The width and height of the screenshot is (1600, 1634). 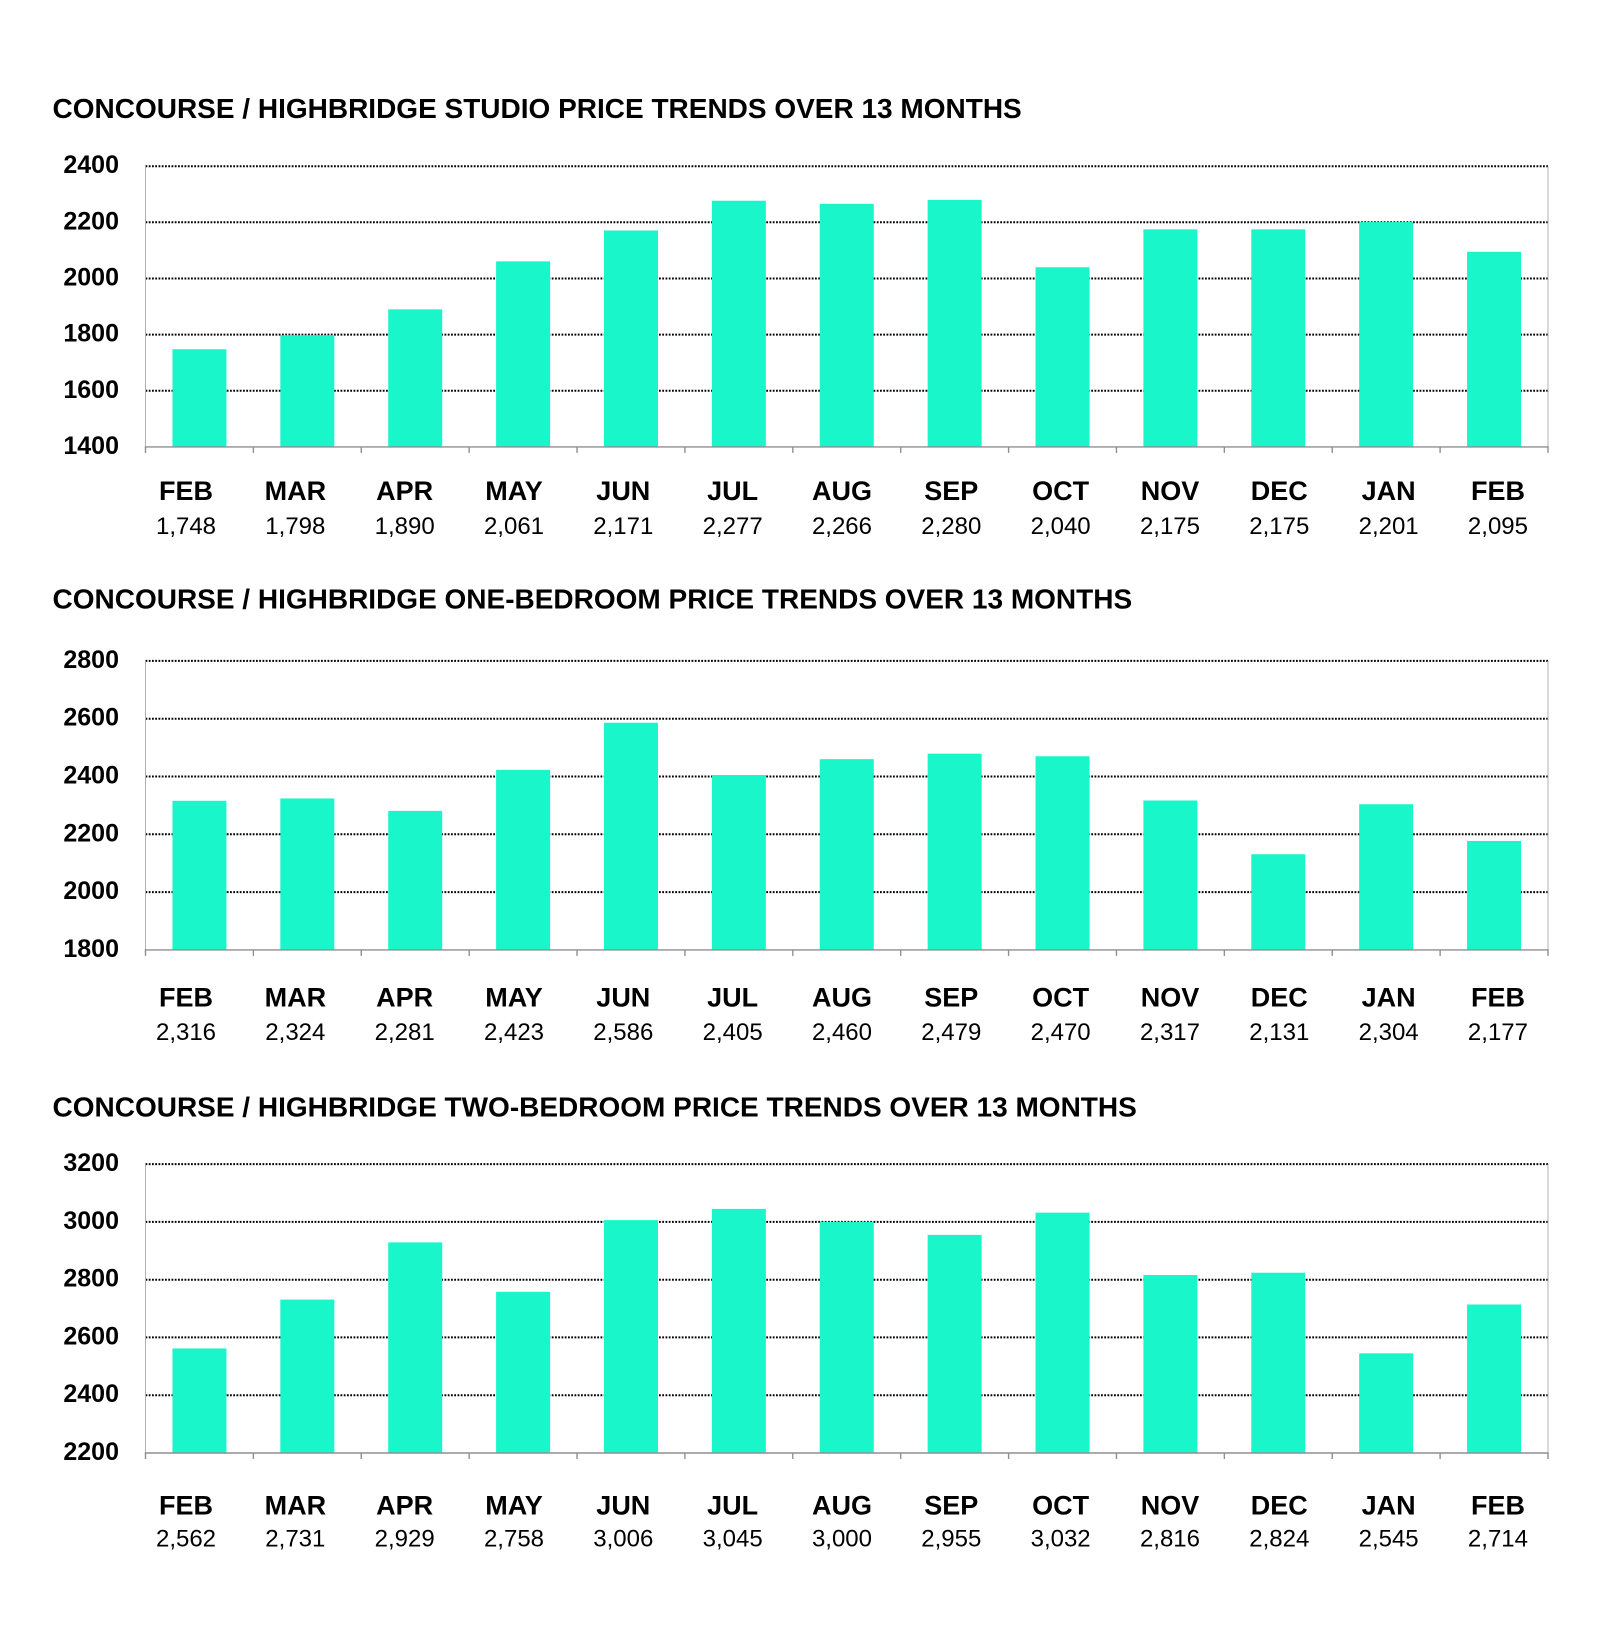 What do you see at coordinates (91, 1163) in the screenshot?
I see `svg-text: 3200` at bounding box center [91, 1163].